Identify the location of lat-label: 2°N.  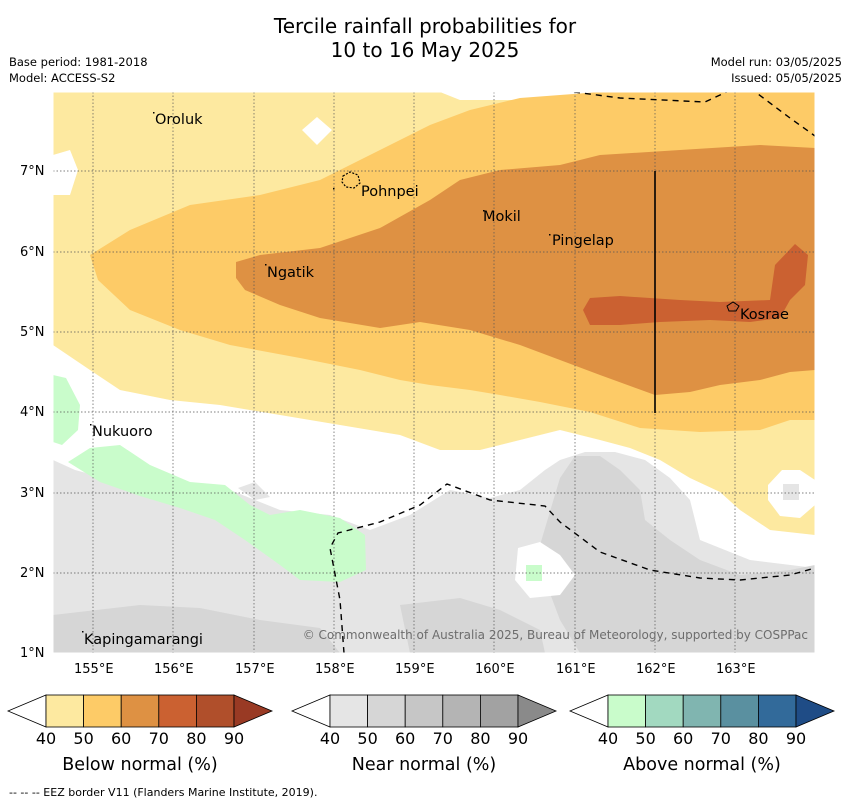
(32, 573).